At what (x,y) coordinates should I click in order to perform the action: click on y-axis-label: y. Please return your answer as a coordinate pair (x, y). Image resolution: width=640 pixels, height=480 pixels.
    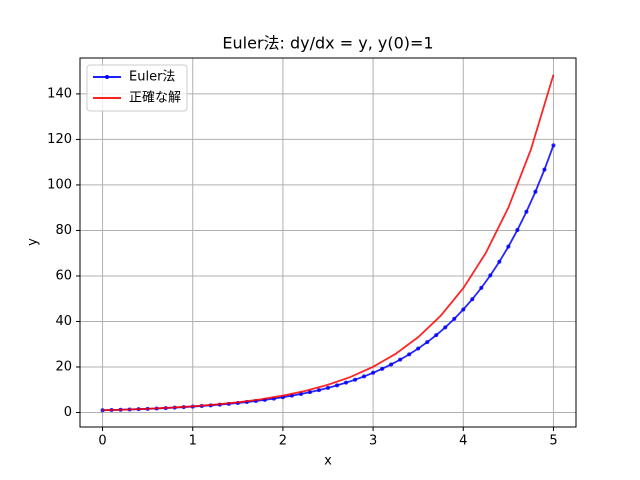
    Looking at the image, I should click on (33, 242).